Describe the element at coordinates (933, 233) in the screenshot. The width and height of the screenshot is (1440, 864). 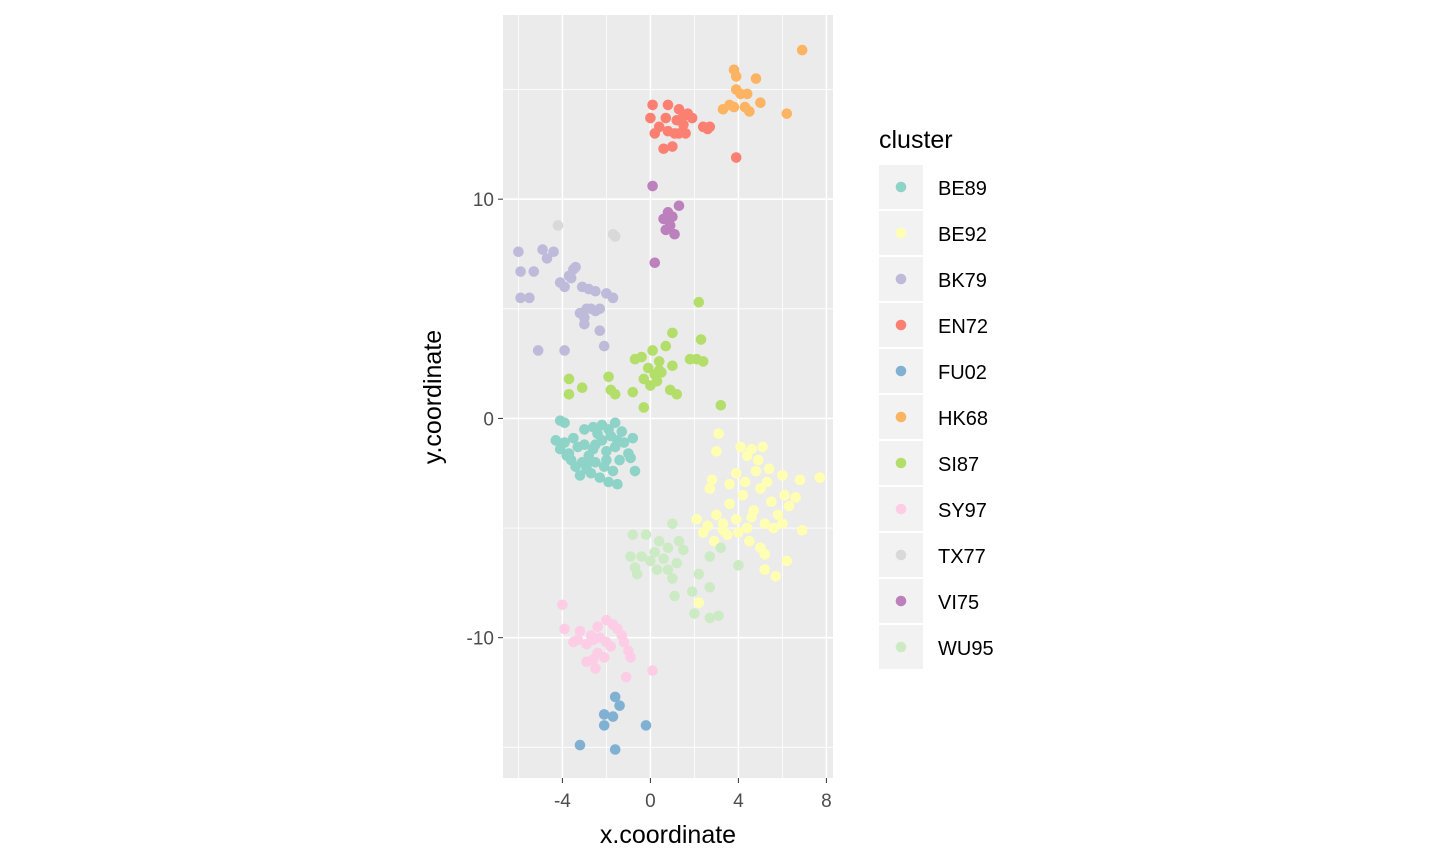
I see `legend-item-be92: BE92` at that location.